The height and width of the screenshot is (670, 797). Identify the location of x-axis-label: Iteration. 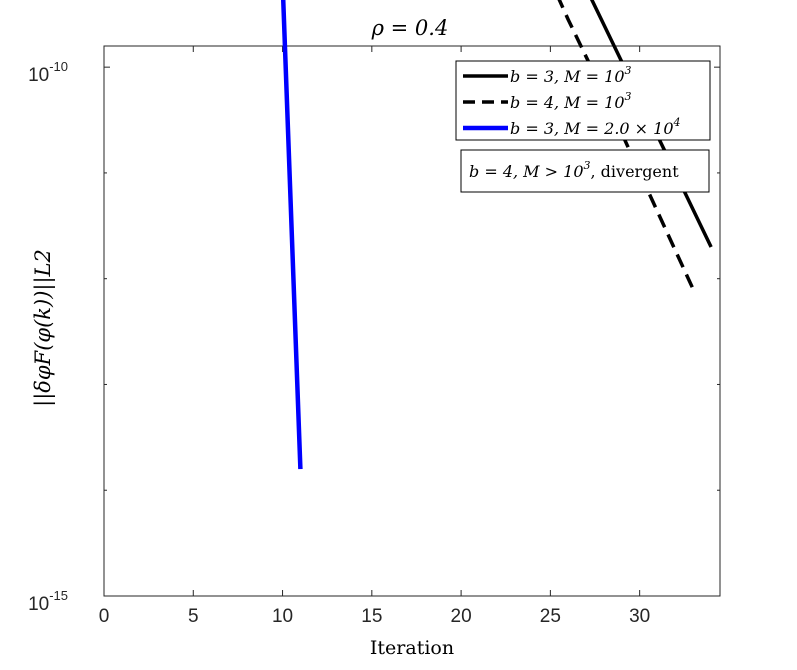
(412, 648).